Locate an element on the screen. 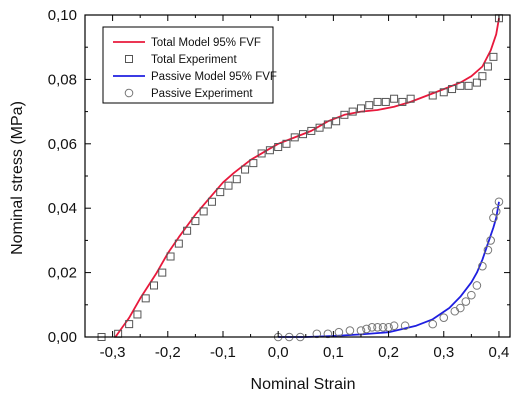 The height and width of the screenshot is (401, 525). x-tick-label: 0,4 is located at coordinates (499, 352).